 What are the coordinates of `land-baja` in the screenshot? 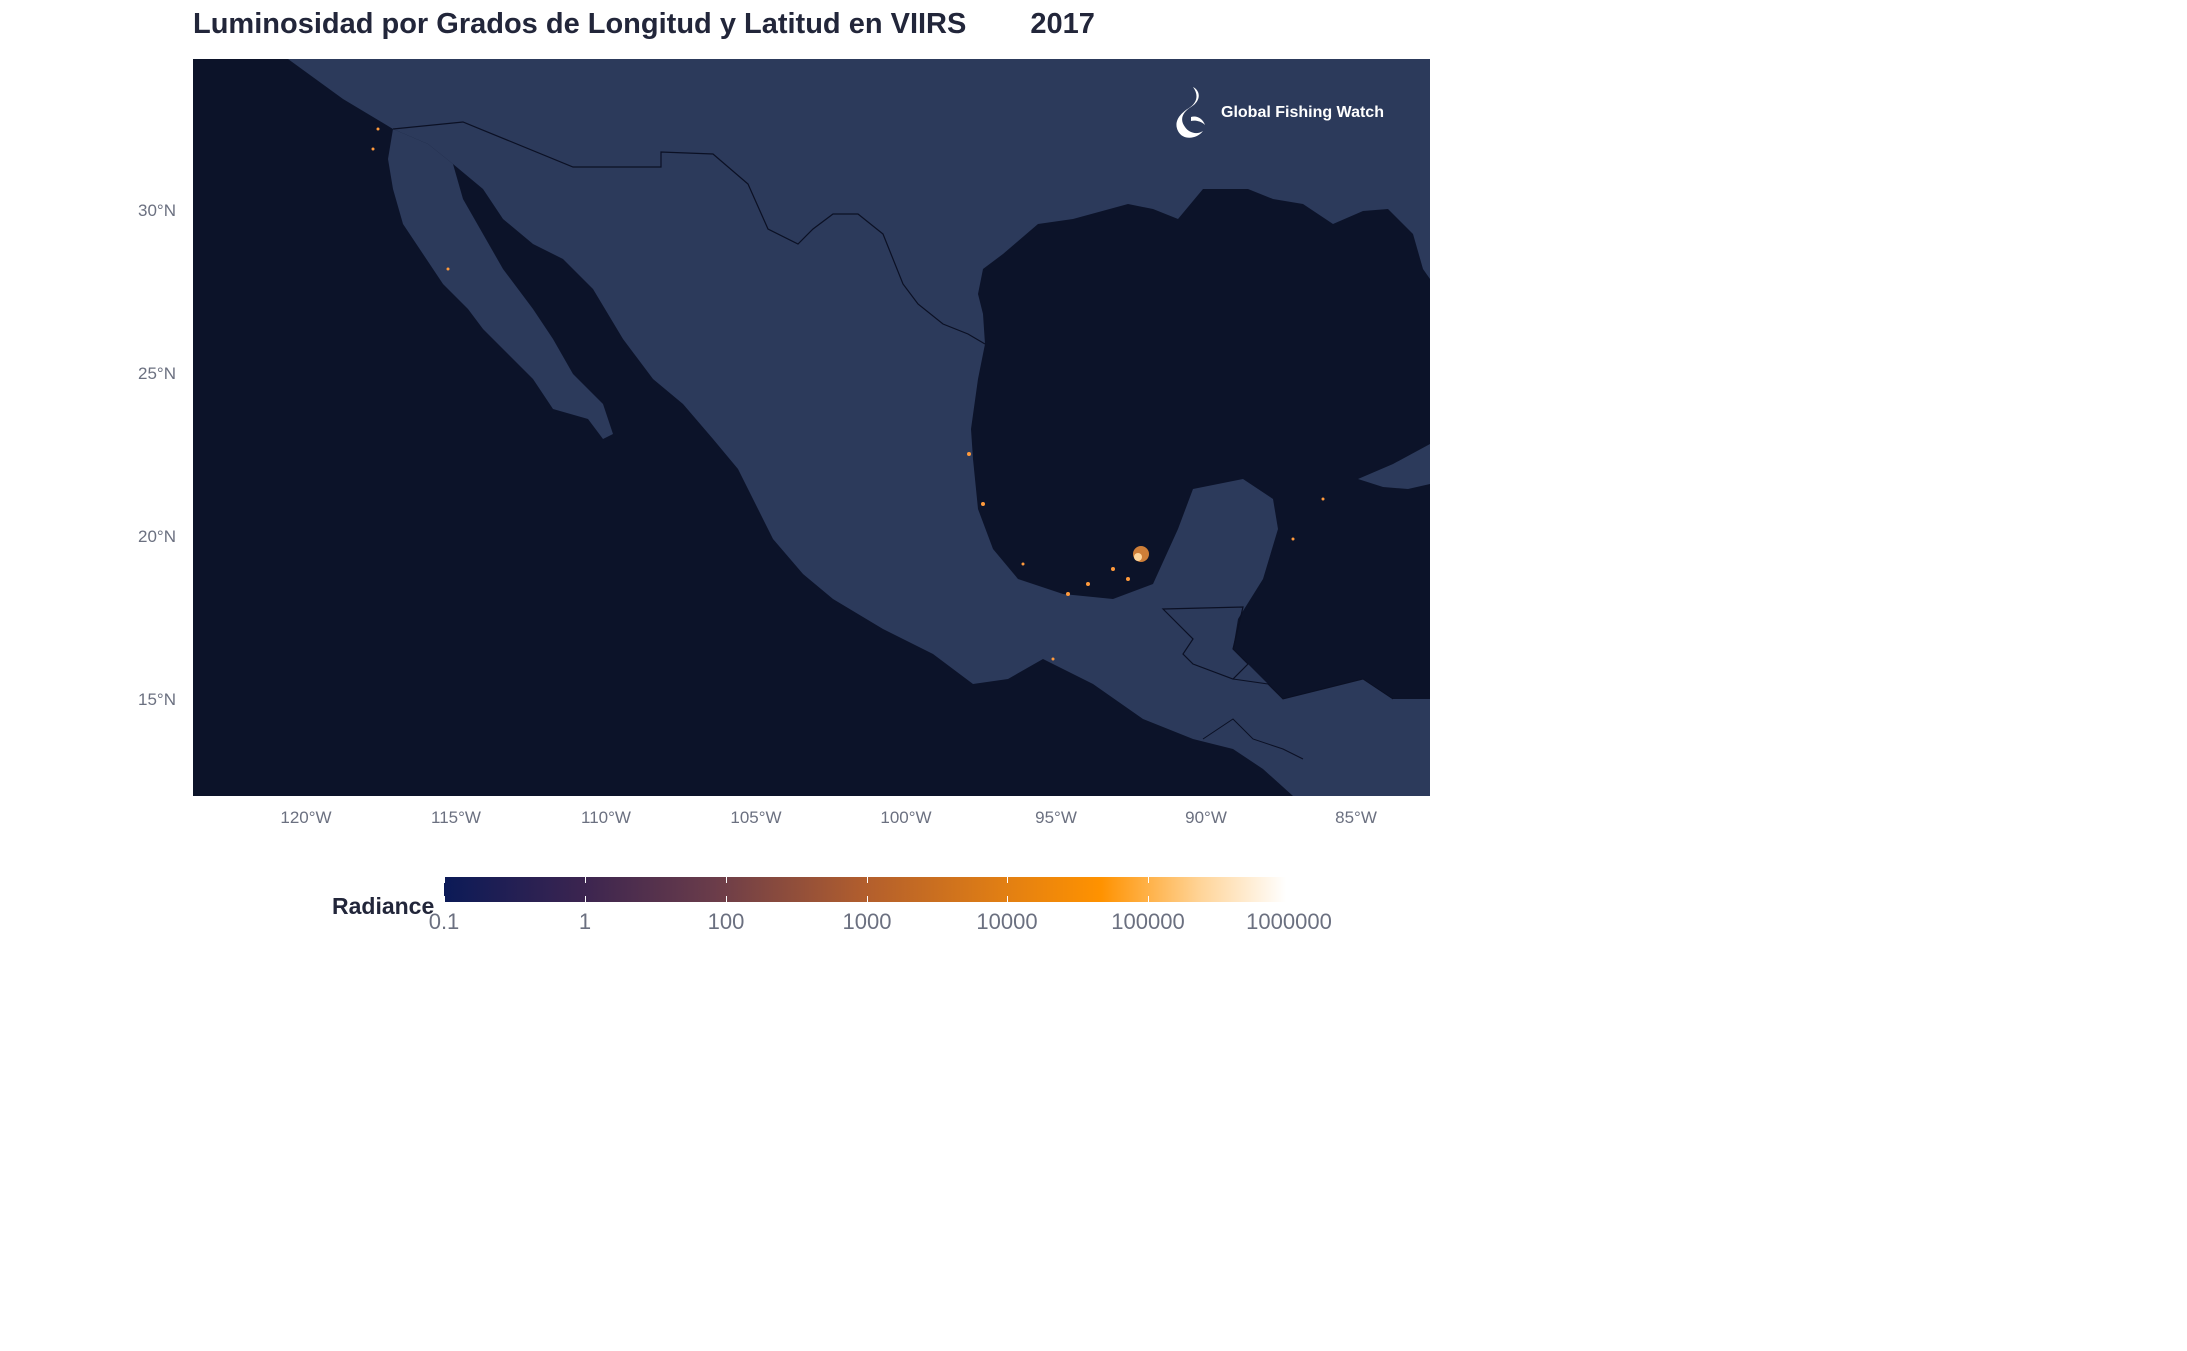 It's located at (500, 284).